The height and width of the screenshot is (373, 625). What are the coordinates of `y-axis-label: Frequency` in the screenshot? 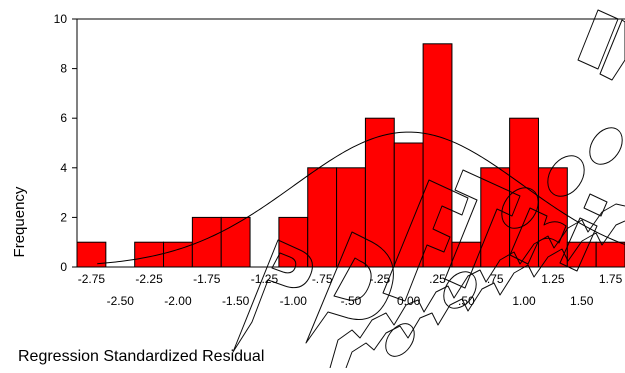 It's located at (19, 221).